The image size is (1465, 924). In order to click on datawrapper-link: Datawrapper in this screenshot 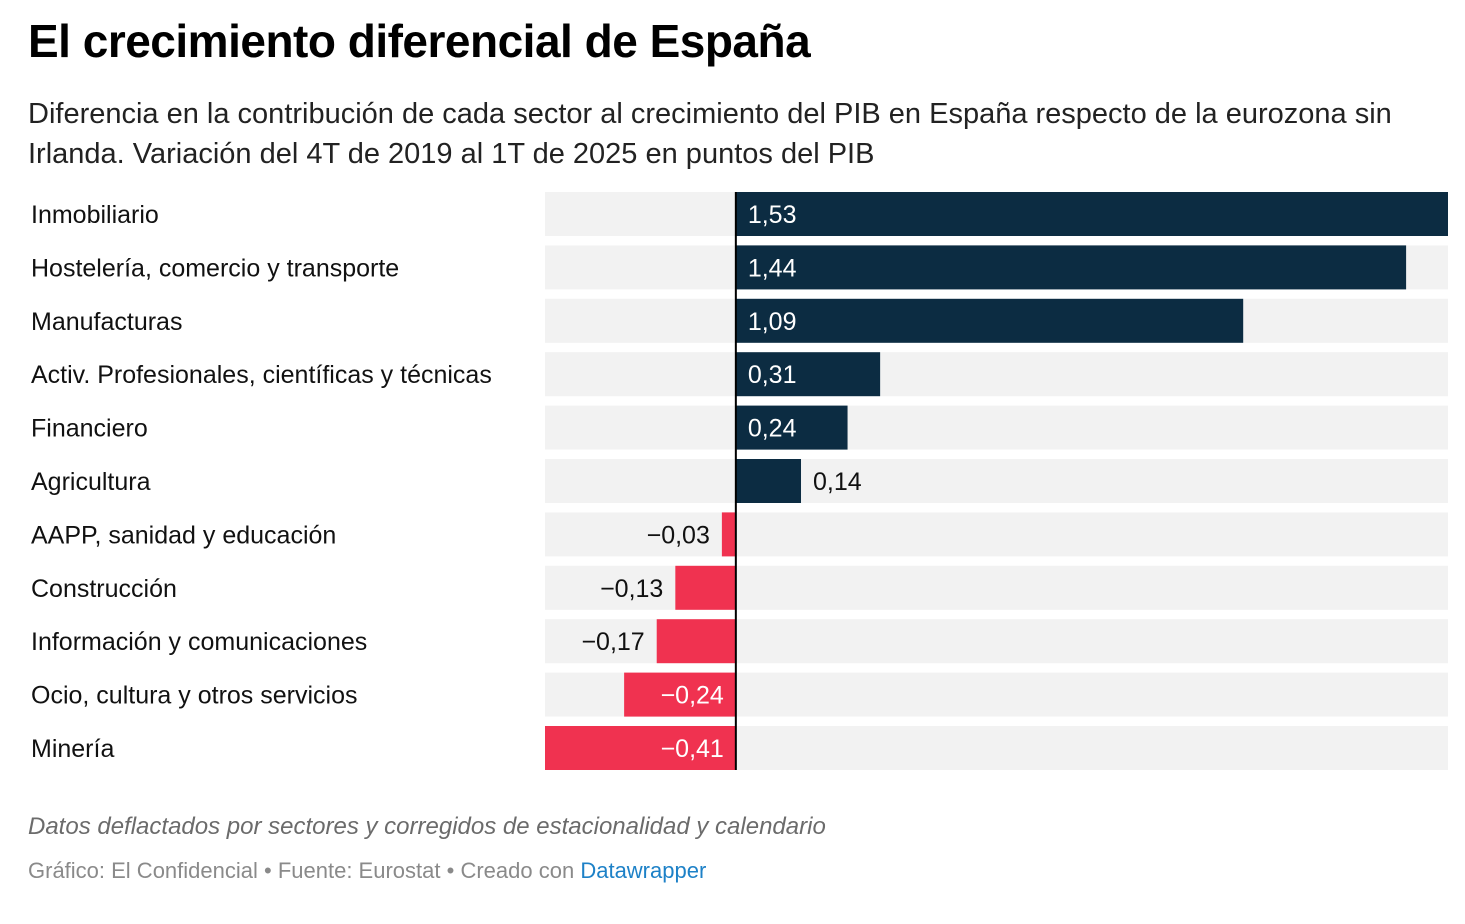, I will do `click(643, 870)`.